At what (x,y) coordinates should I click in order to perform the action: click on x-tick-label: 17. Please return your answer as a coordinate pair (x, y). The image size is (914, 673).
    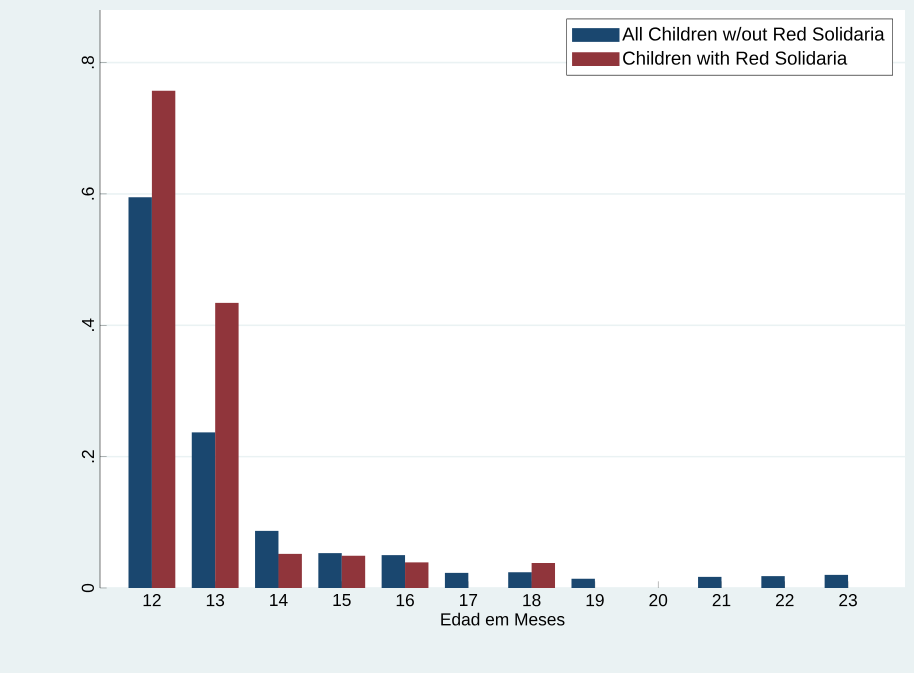
    Looking at the image, I should click on (469, 600).